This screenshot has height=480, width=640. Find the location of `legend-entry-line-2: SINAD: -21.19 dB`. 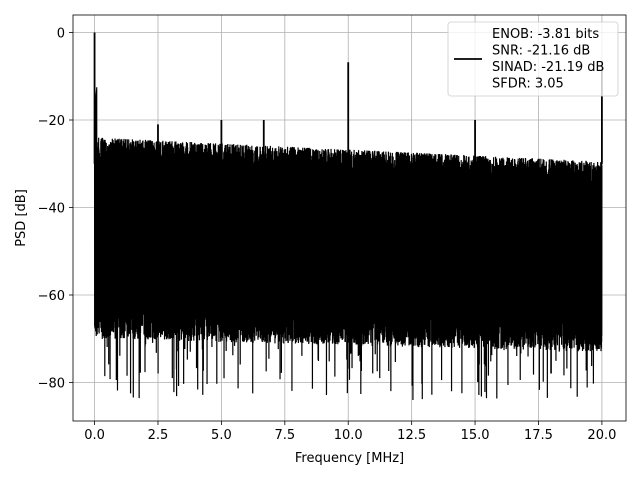

legend-entry-line-2: SINAD: -21.19 dB is located at coordinates (548, 67).